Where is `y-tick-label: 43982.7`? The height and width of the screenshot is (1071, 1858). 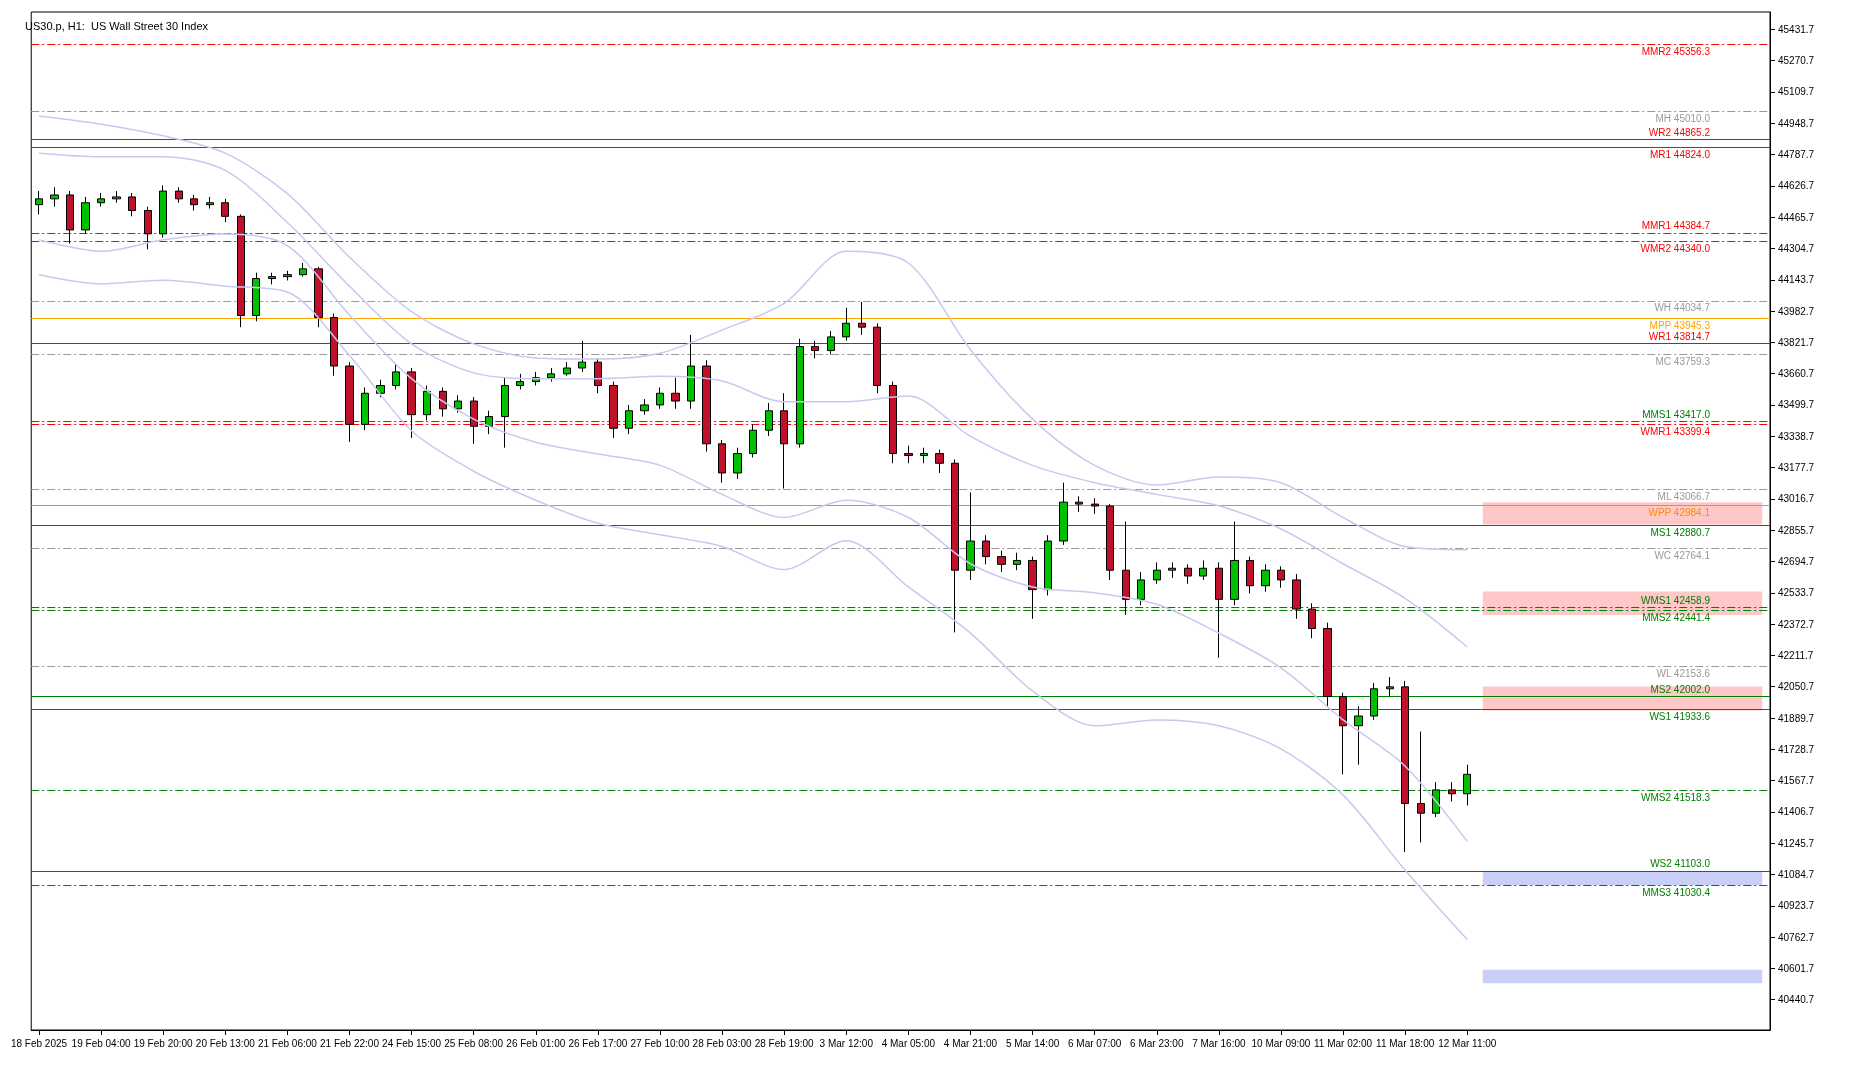 y-tick-label: 43982.7 is located at coordinates (1796, 311).